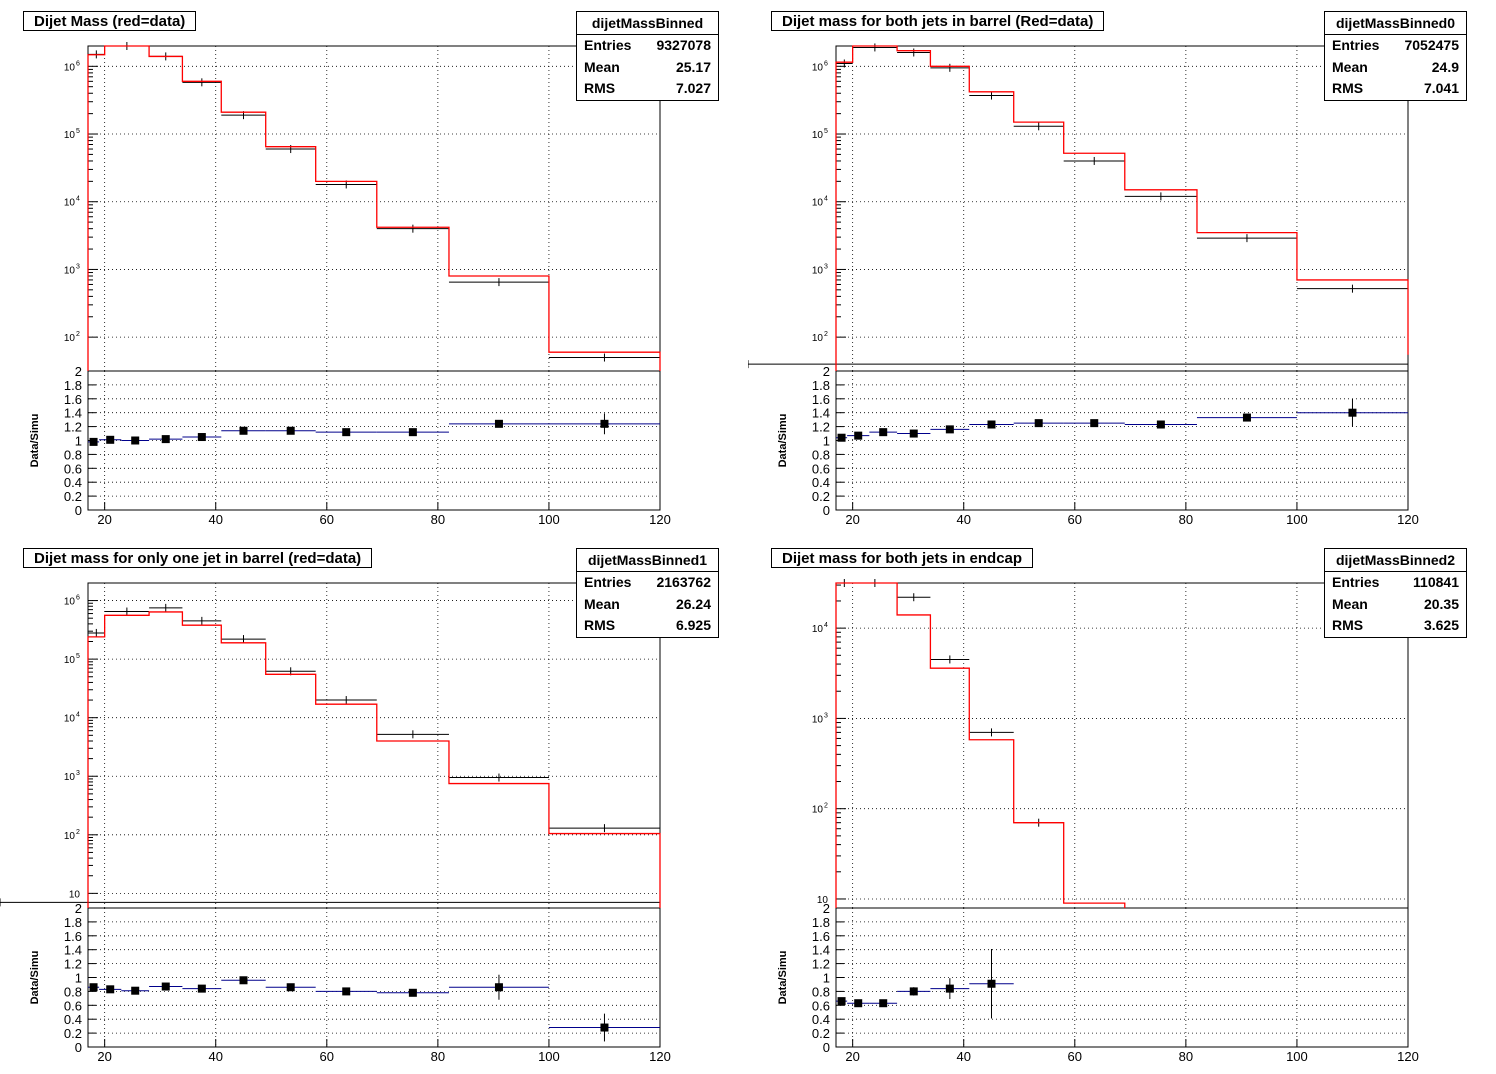 The image size is (1496, 1074). I want to click on main-y-tick-exponent: 4, so click(78, 715).